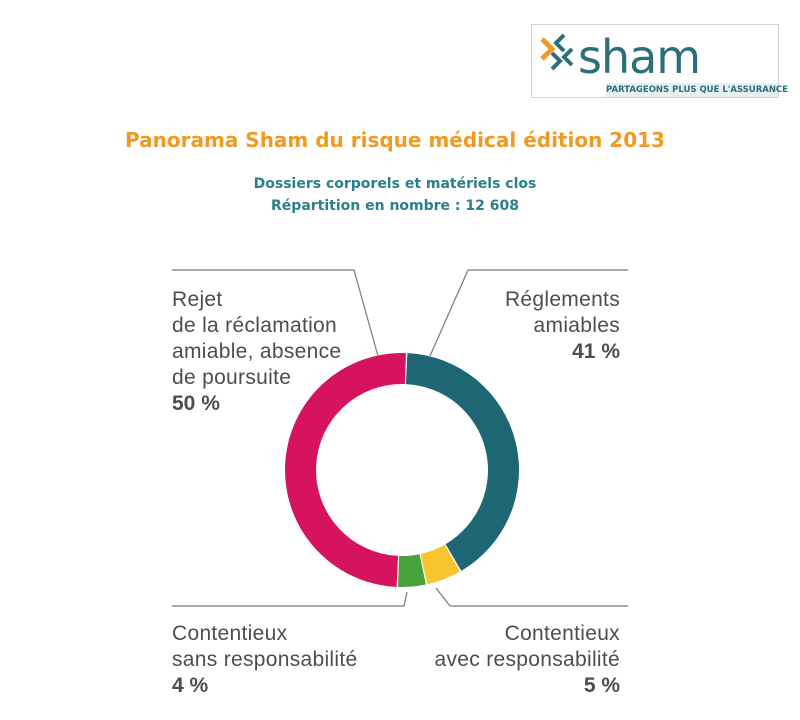 This screenshot has height=720, width=800. Describe the element at coordinates (190, 685) in the screenshot. I see `slice-value-label-2: 4 %` at that location.